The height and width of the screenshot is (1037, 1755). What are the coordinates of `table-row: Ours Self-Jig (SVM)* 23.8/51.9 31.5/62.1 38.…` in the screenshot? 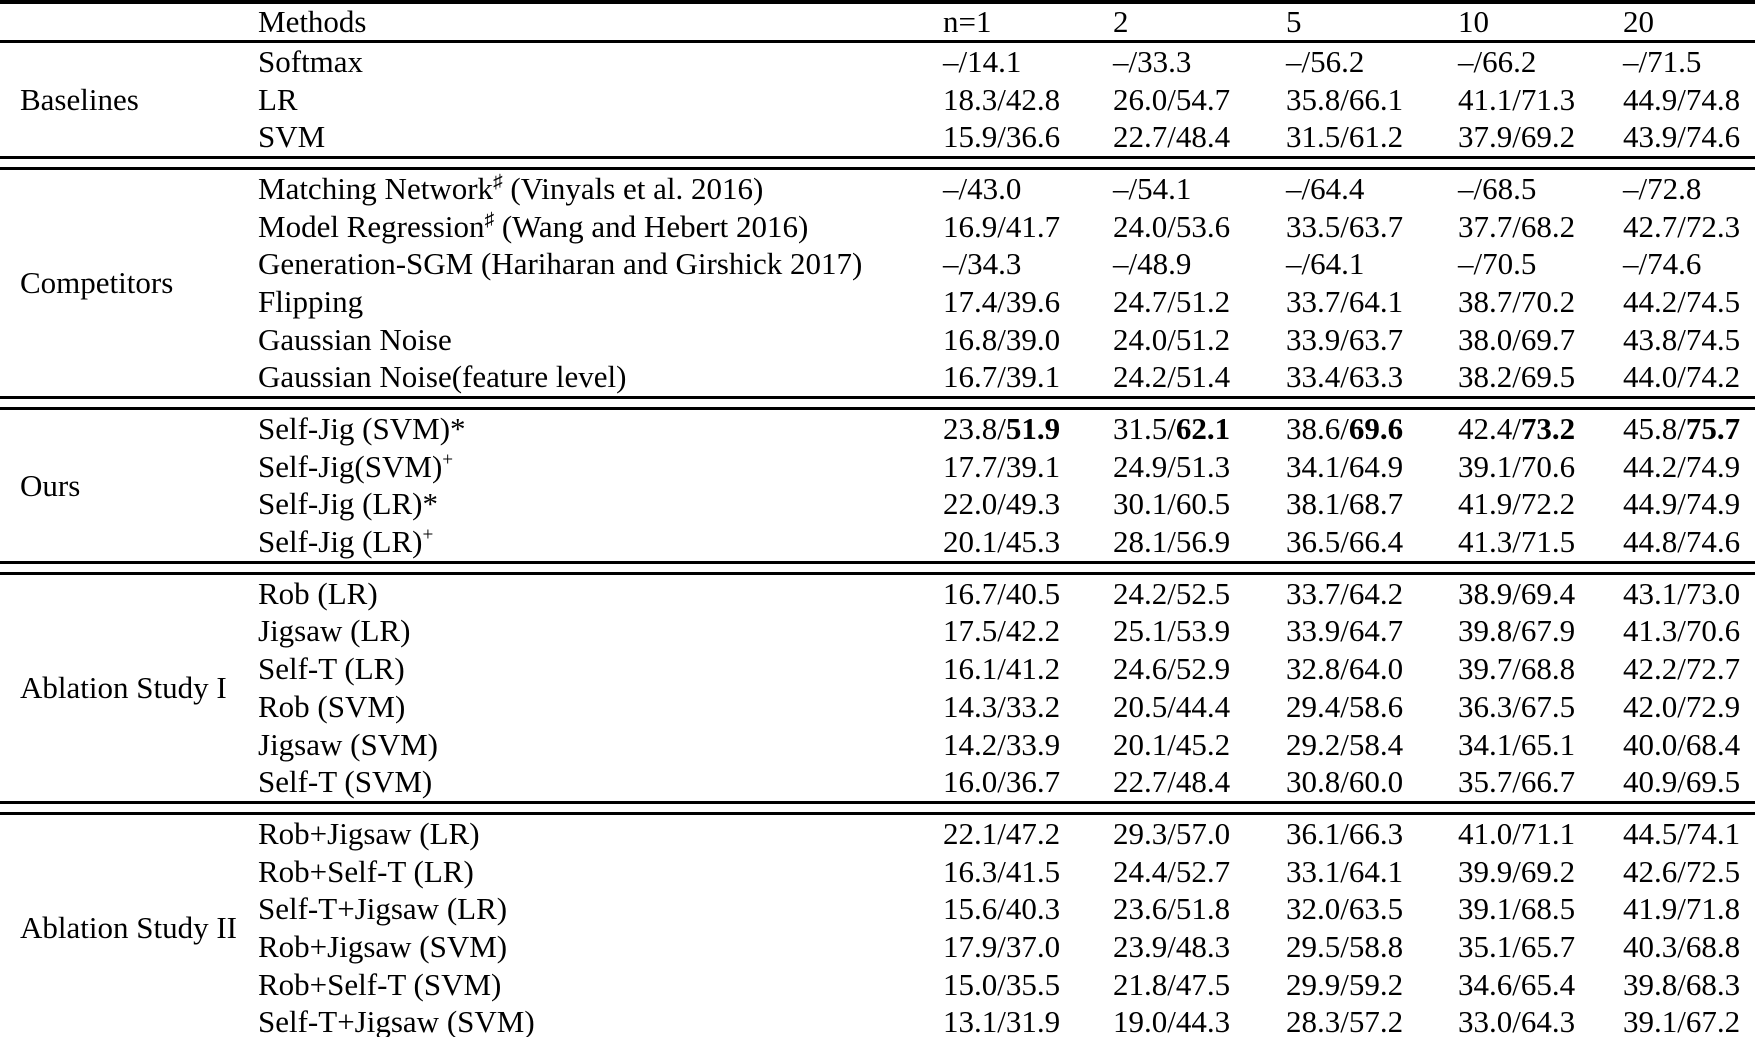 It's located at (877, 456).